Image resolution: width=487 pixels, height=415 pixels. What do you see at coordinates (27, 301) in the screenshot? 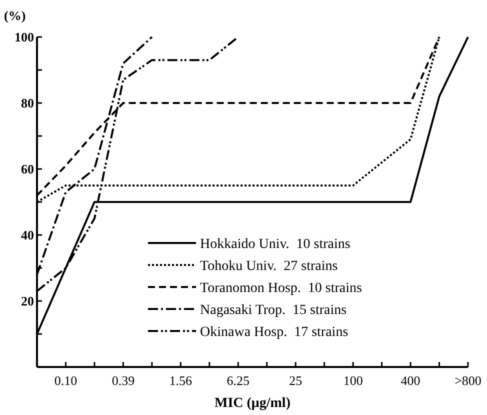
I see `y-tick-label: 20` at bounding box center [27, 301].